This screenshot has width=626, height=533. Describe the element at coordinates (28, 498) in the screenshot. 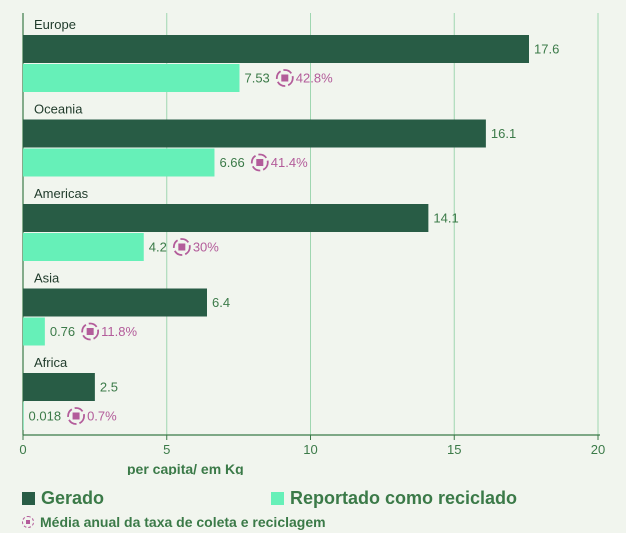

I see `legend-generated-swatch` at that location.